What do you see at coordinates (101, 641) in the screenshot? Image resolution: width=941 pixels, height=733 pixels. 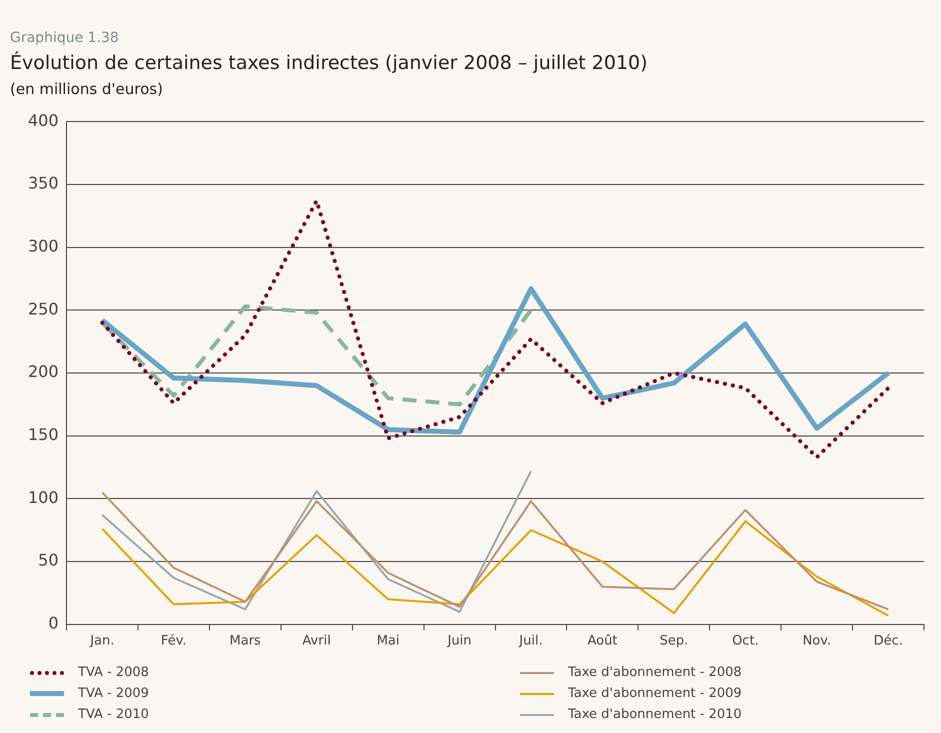 I see `x-tick-label: Jan.` at bounding box center [101, 641].